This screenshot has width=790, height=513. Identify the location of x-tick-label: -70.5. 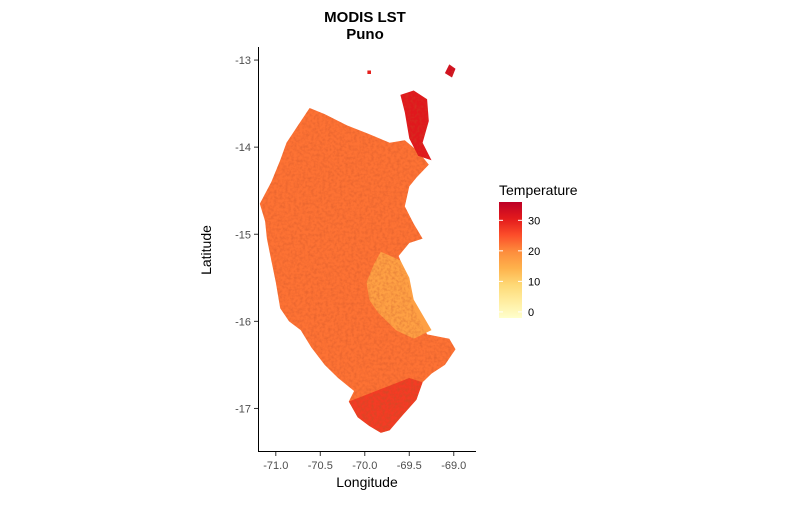
(320, 466).